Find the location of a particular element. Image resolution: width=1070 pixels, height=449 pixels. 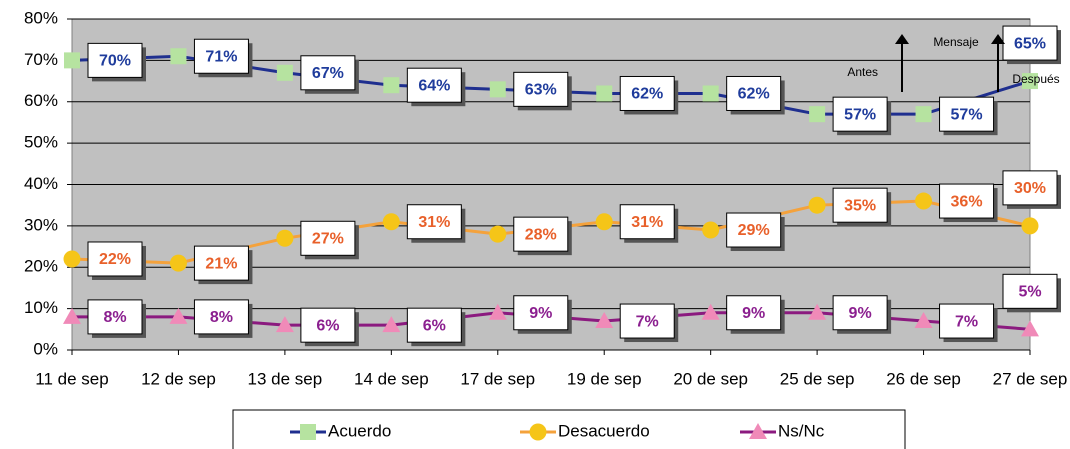

value-label: 71% is located at coordinates (221, 56).